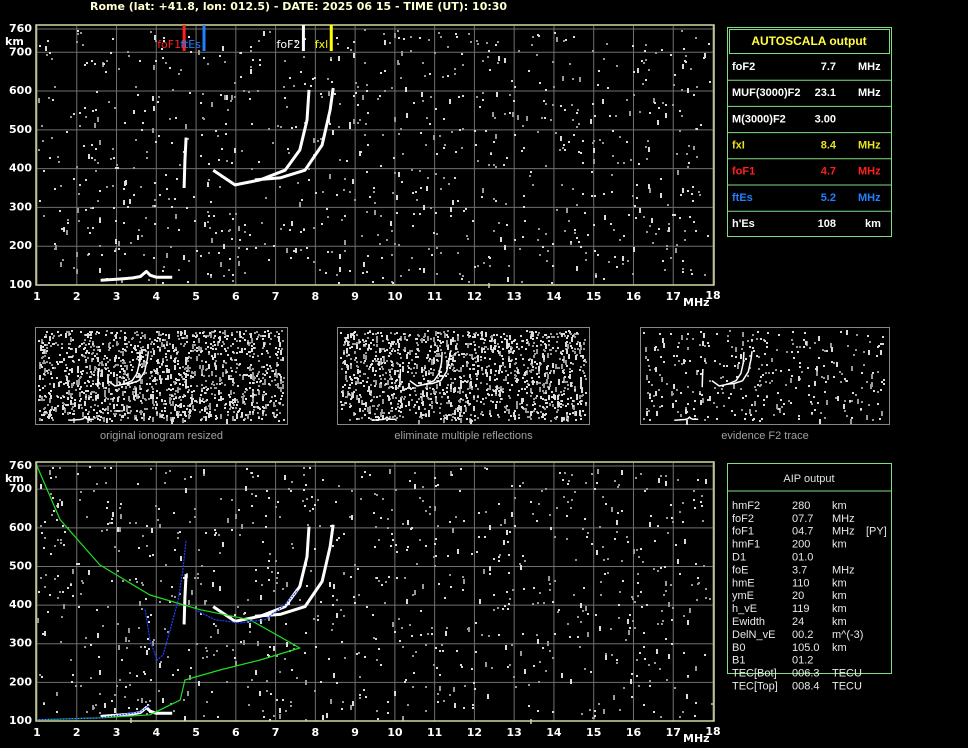 This screenshot has width=968, height=748. What do you see at coordinates (802, 635) in the screenshot?
I see `aip-value: 00.2` at bounding box center [802, 635].